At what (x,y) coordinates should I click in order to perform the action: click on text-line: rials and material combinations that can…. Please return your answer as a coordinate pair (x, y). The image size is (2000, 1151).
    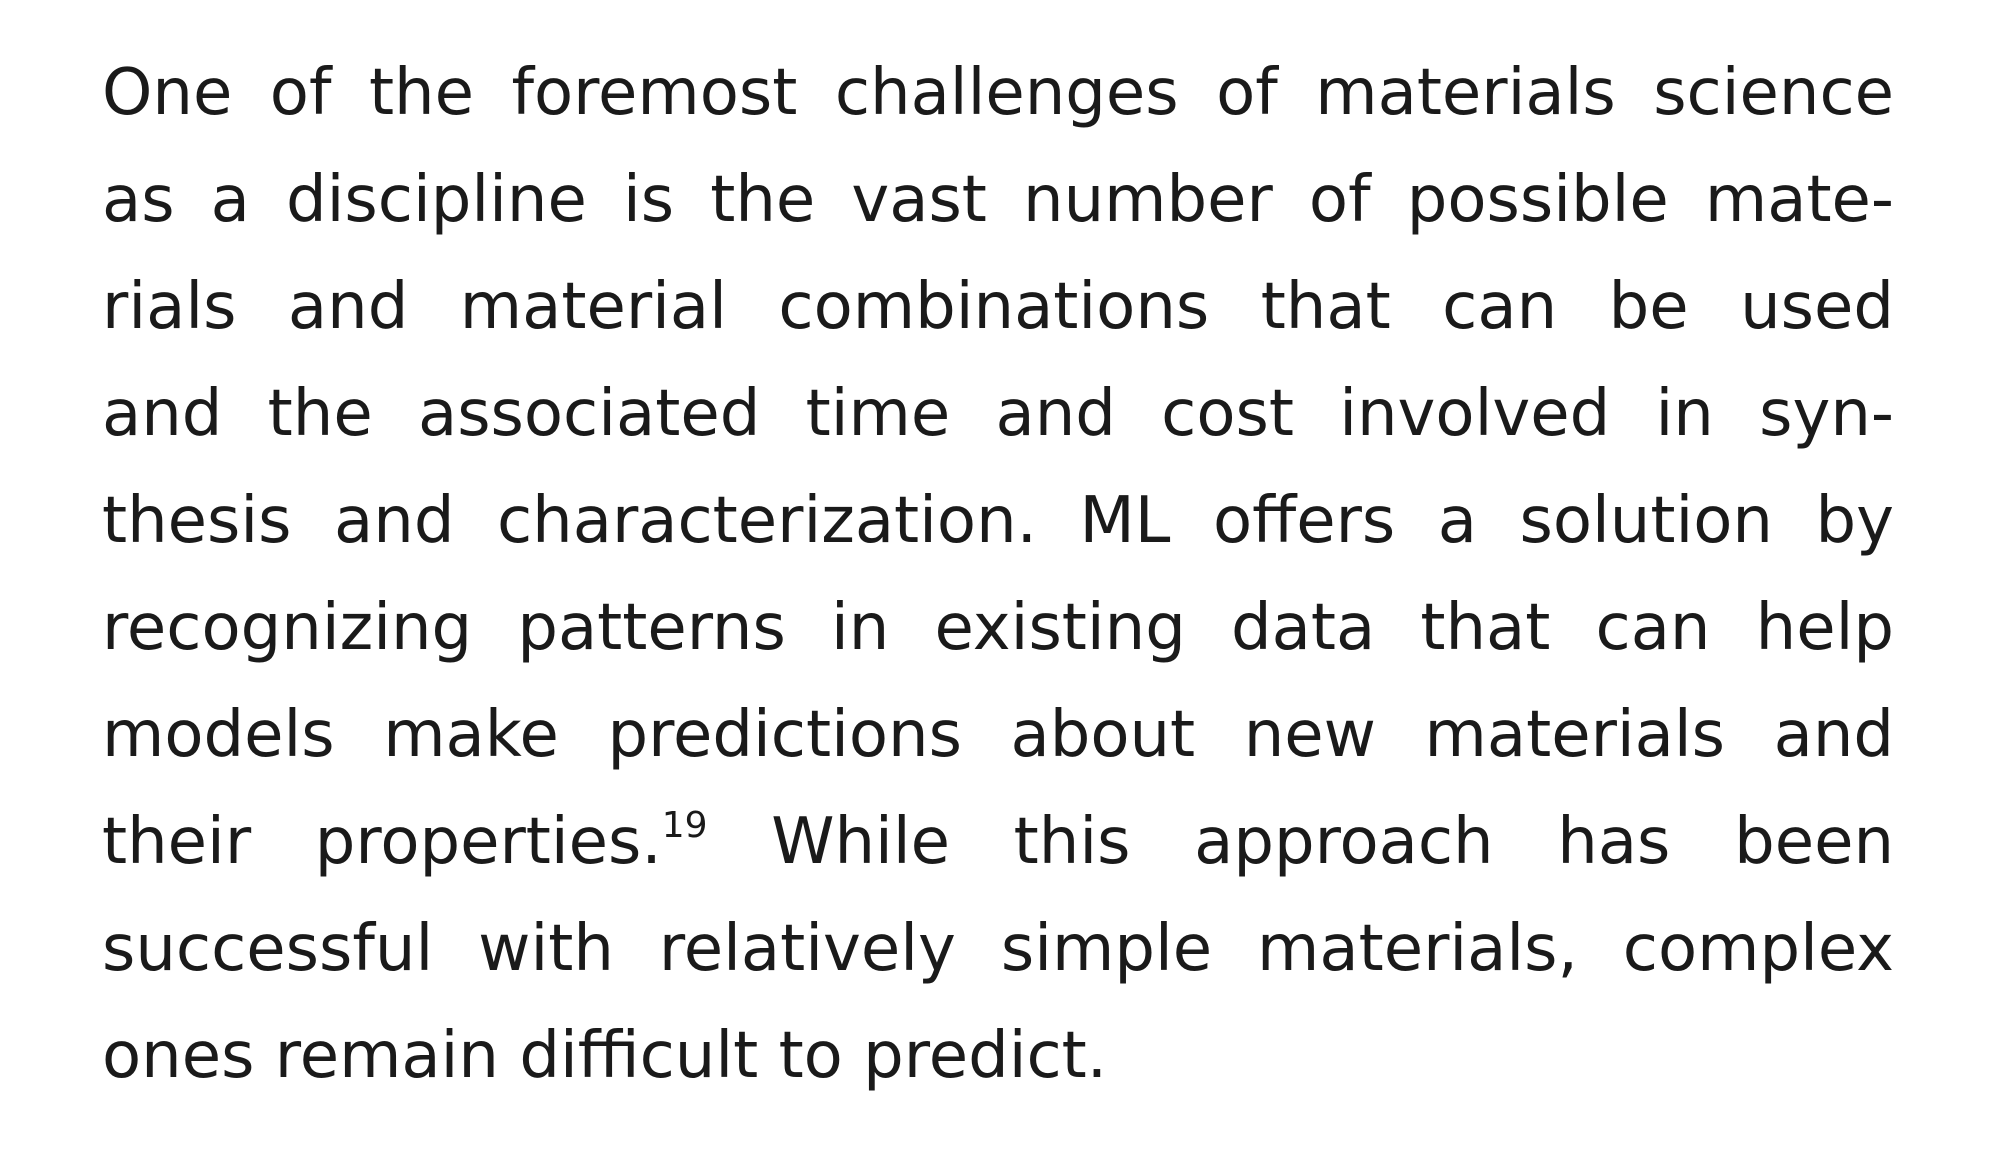
    Looking at the image, I should click on (998, 307).